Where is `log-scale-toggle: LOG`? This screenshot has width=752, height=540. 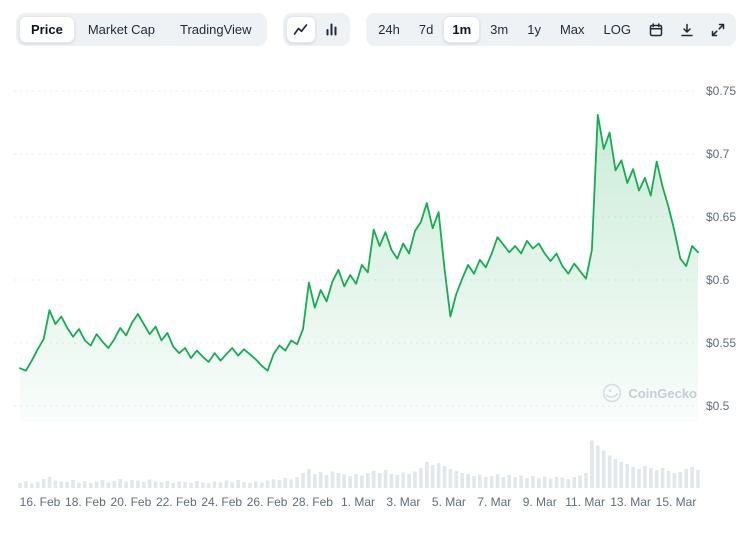
log-scale-toggle: LOG is located at coordinates (617, 29).